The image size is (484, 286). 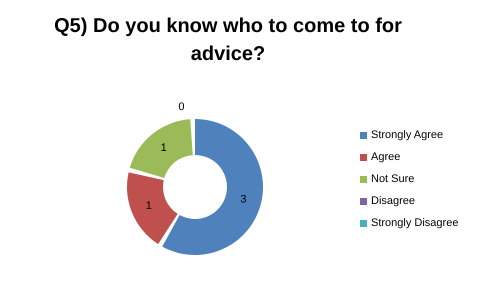 I want to click on text: 0, so click(x=181, y=107).